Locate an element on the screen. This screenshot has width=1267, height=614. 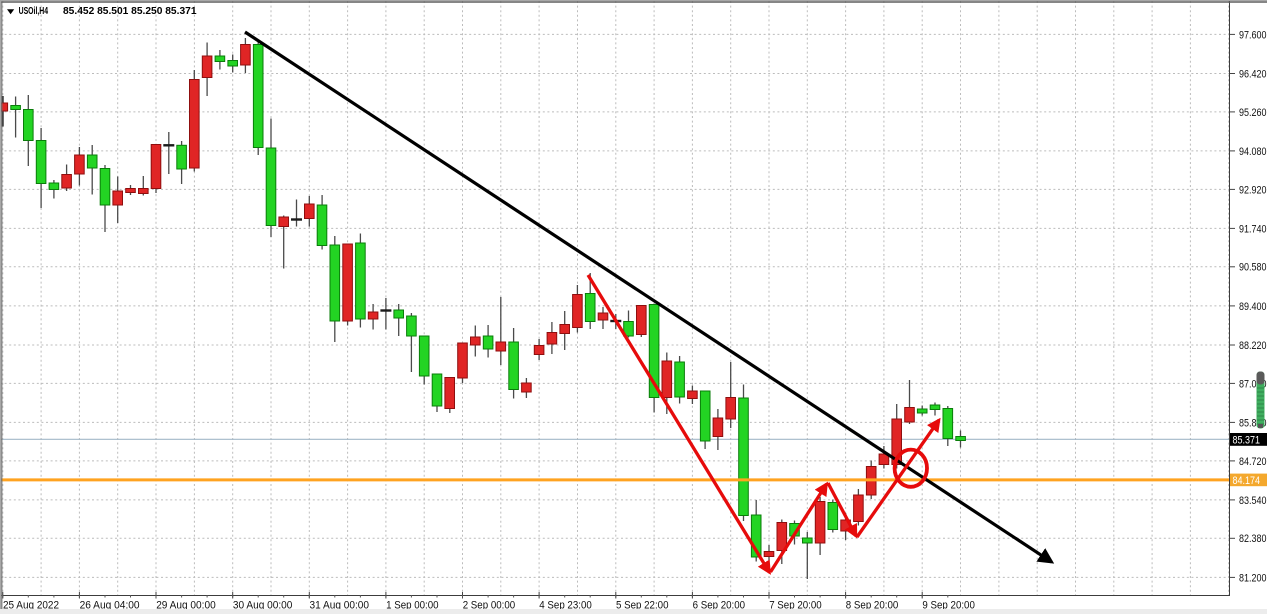
svg-text: 29 Aug 00:00 is located at coordinates (186, 606).